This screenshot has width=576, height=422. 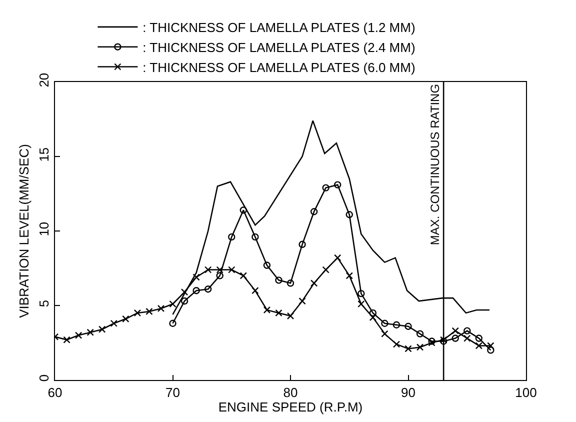 I want to click on x-tick-label: 100, so click(x=526, y=392).